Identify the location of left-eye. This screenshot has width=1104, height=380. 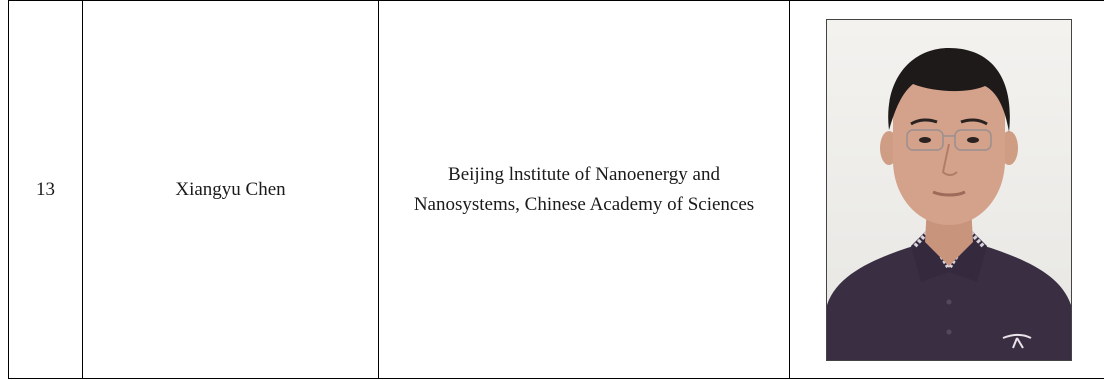
(924, 139).